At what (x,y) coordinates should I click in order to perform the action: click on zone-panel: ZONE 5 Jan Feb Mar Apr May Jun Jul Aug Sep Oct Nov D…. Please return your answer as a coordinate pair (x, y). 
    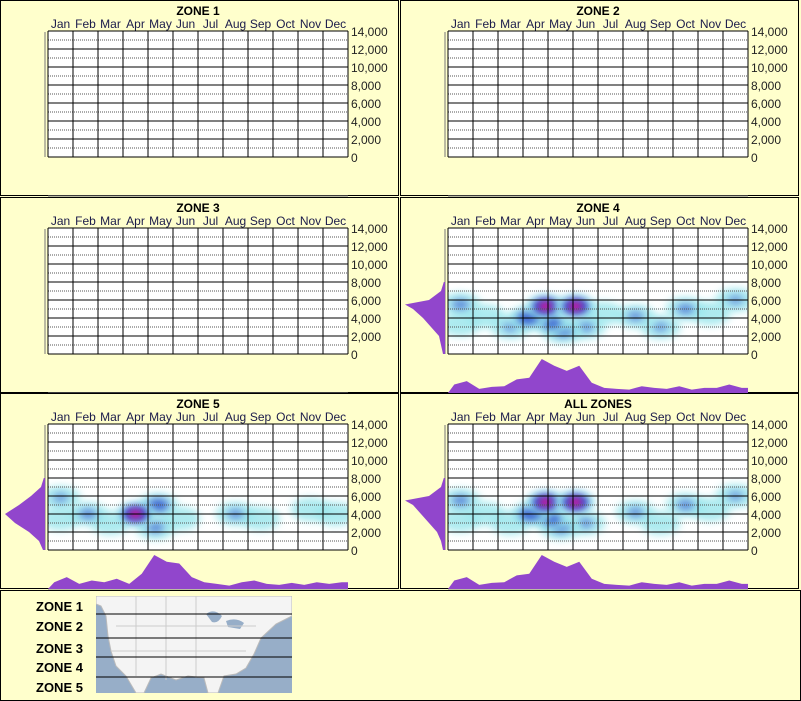
    Looking at the image, I should click on (199, 491).